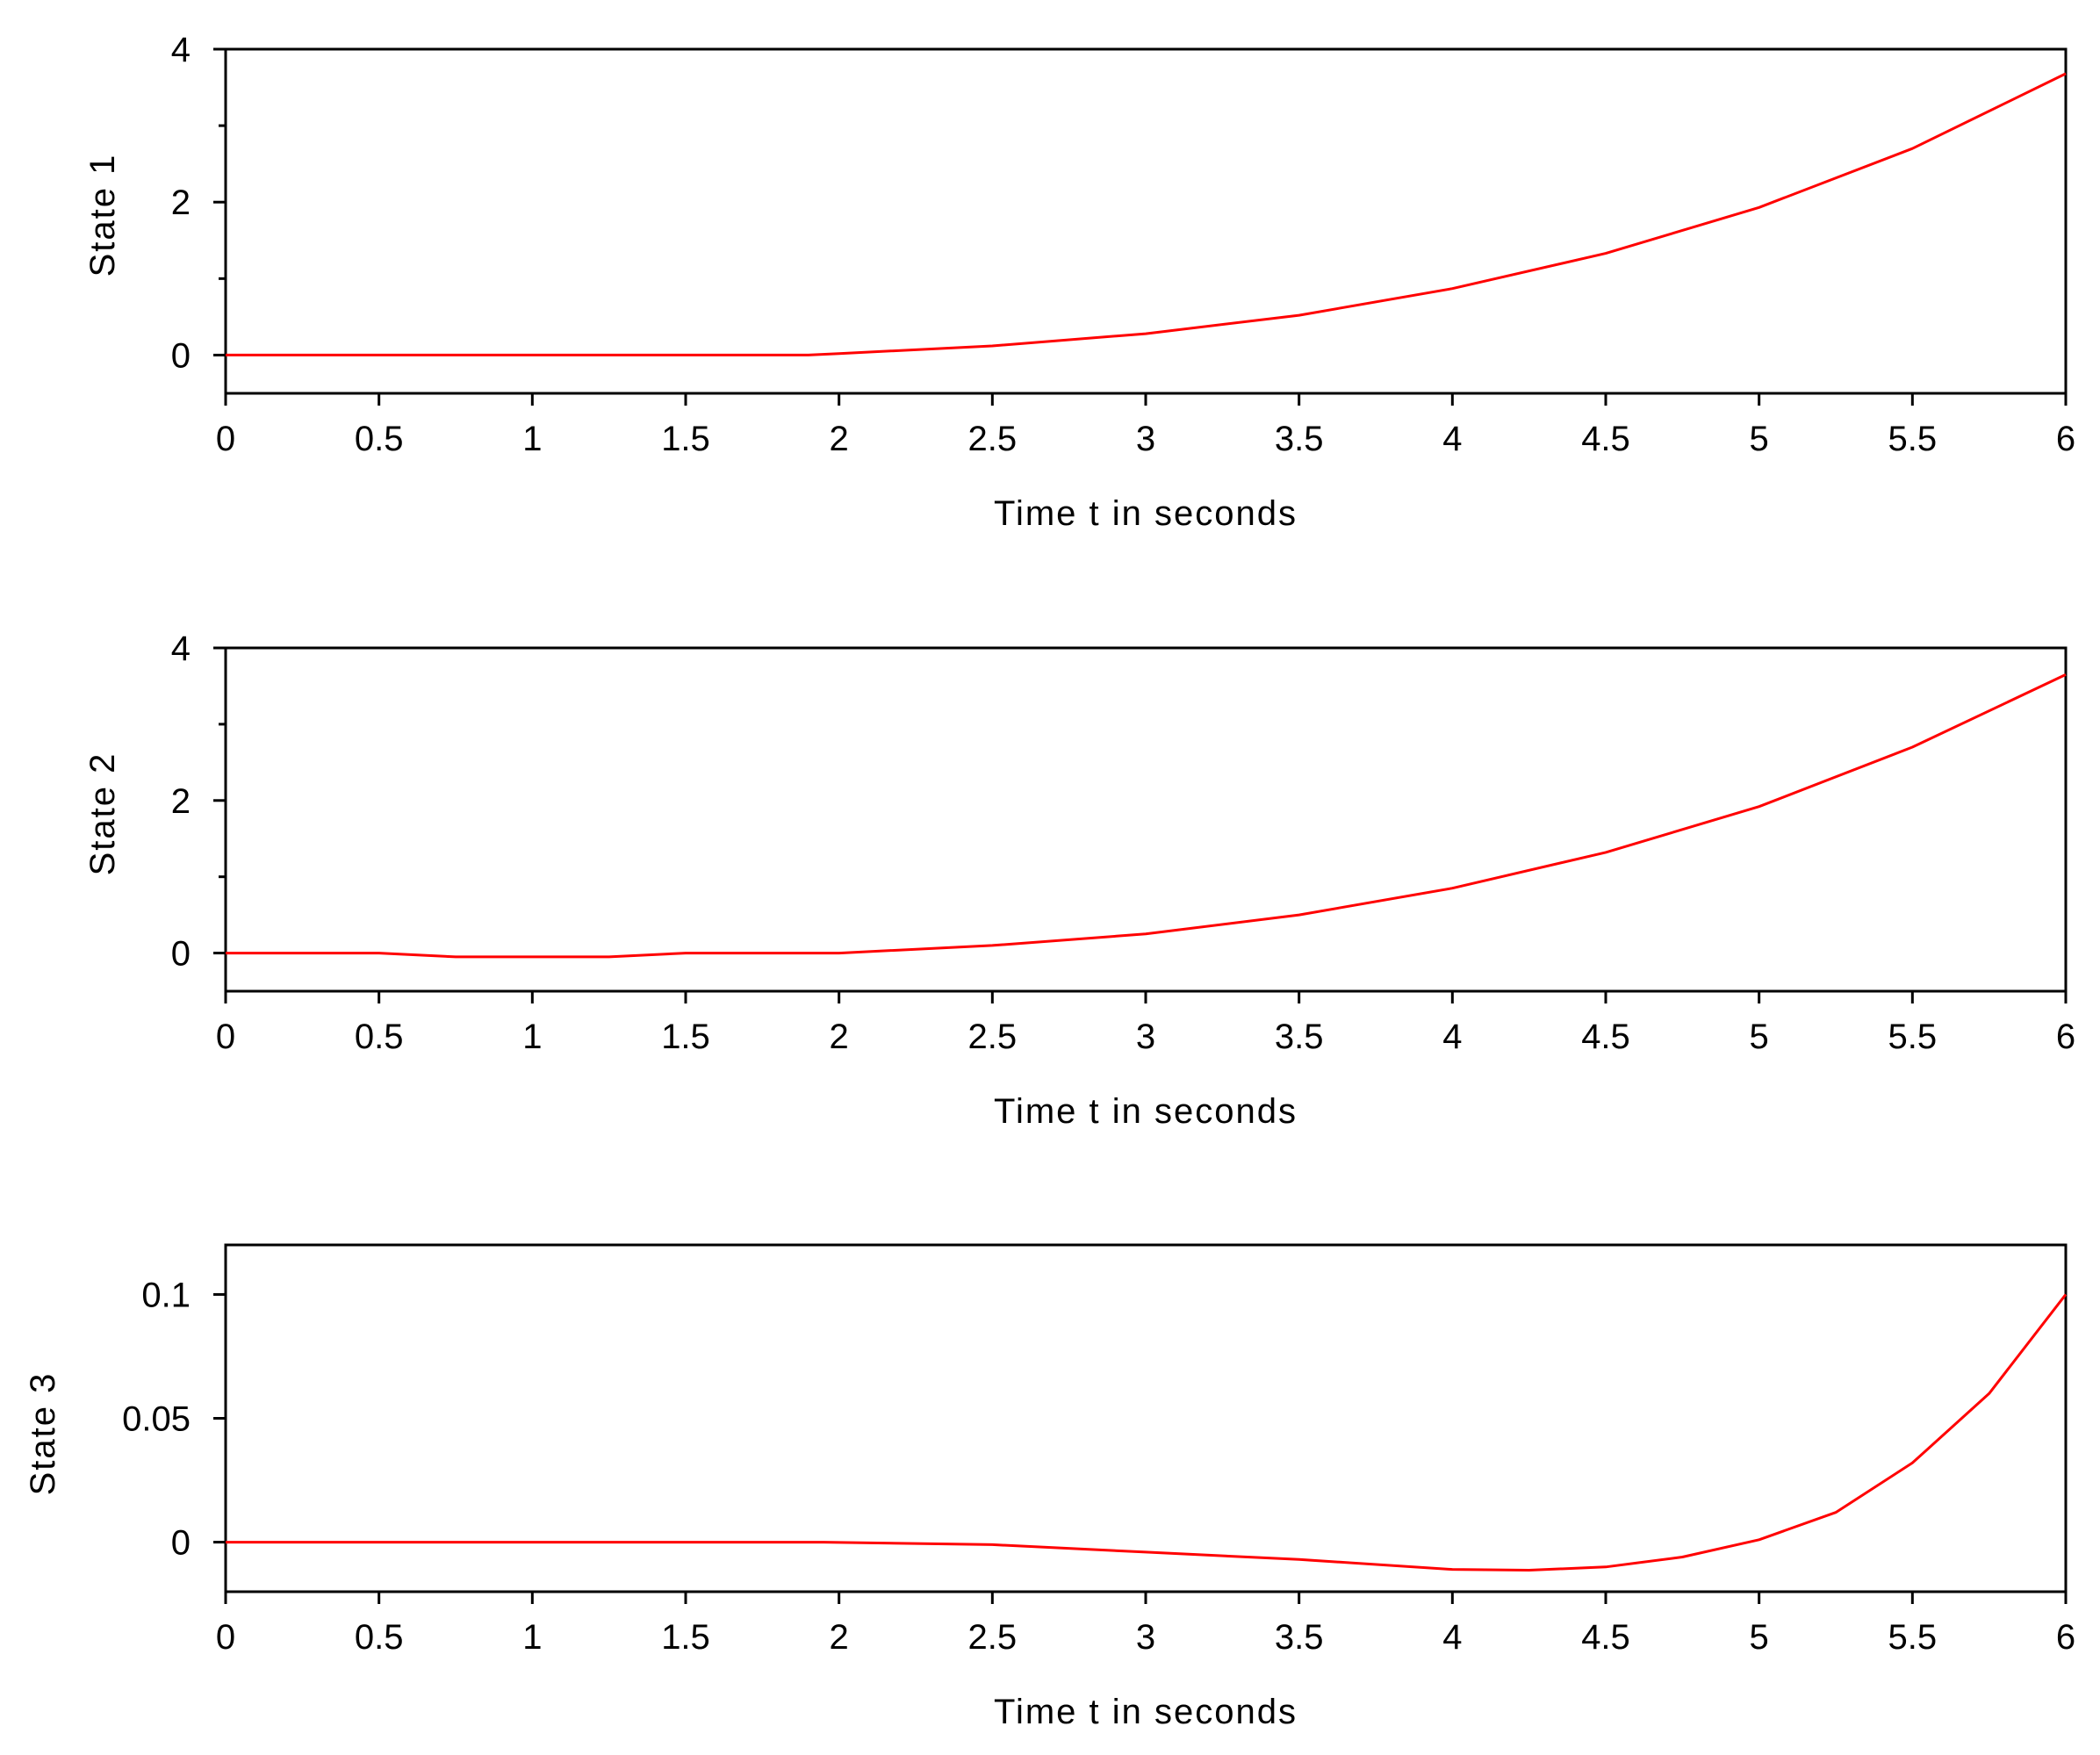 Image resolution: width=2100 pixels, height=1755 pixels. I want to click on y-tick-label: 0.1, so click(166, 1295).